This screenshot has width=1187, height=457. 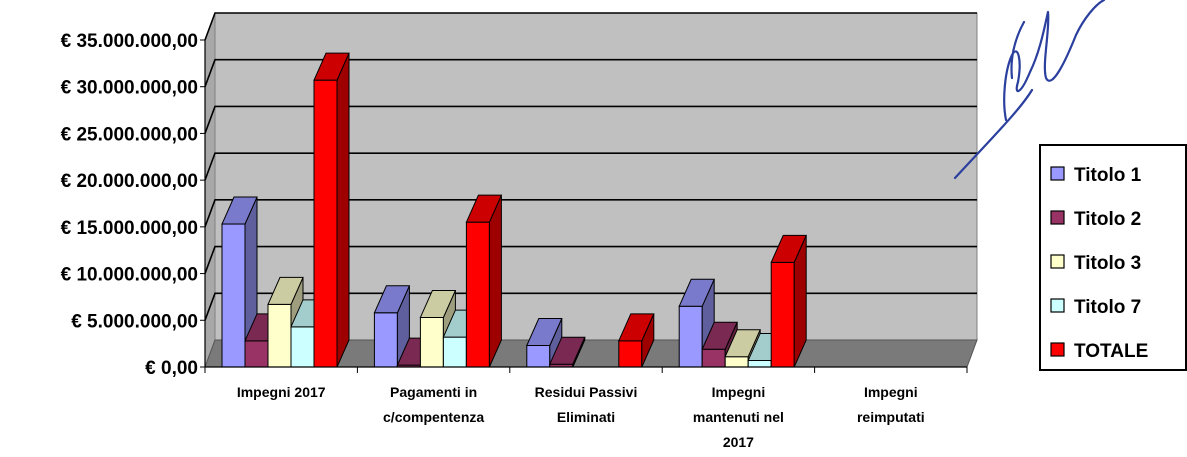 I want to click on y-tick-label: € 35.000.000,00, so click(x=129, y=41).